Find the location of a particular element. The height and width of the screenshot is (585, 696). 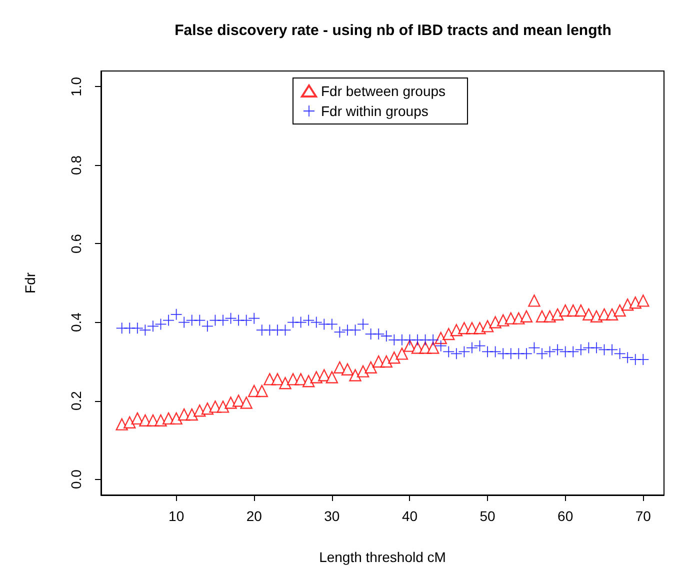

x-tick-label: 20 is located at coordinates (254, 516).